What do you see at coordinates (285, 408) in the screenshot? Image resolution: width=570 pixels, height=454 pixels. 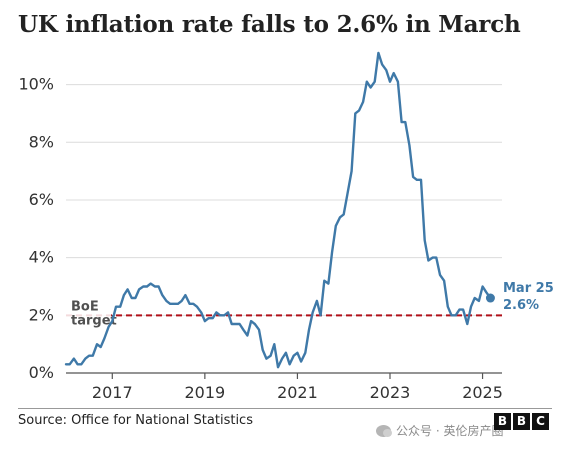 I see `source-divider` at bounding box center [285, 408].